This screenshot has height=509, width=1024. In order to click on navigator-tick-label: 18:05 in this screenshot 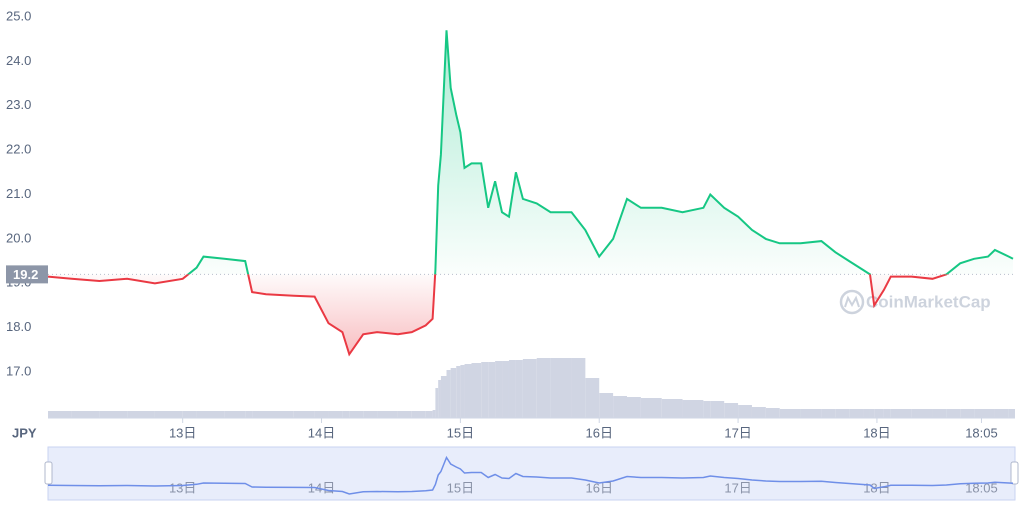, I will do `click(981, 487)`.